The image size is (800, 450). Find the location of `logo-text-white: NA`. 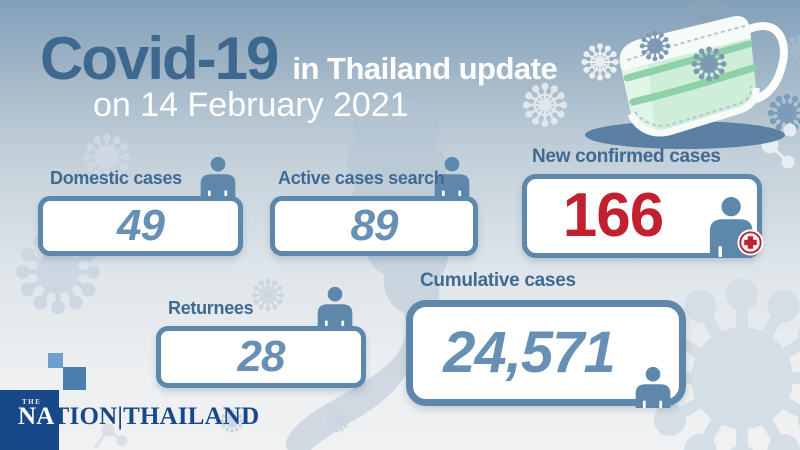

logo-text-white: NA is located at coordinates (35, 416).